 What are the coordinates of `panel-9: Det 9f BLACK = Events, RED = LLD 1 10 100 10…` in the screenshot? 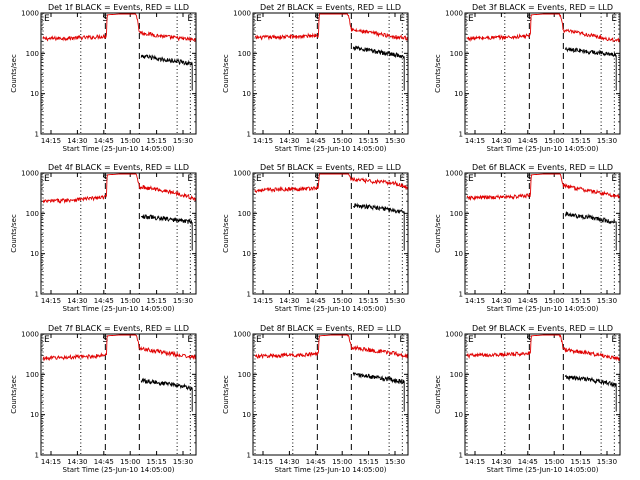 It's located at (527, 399).